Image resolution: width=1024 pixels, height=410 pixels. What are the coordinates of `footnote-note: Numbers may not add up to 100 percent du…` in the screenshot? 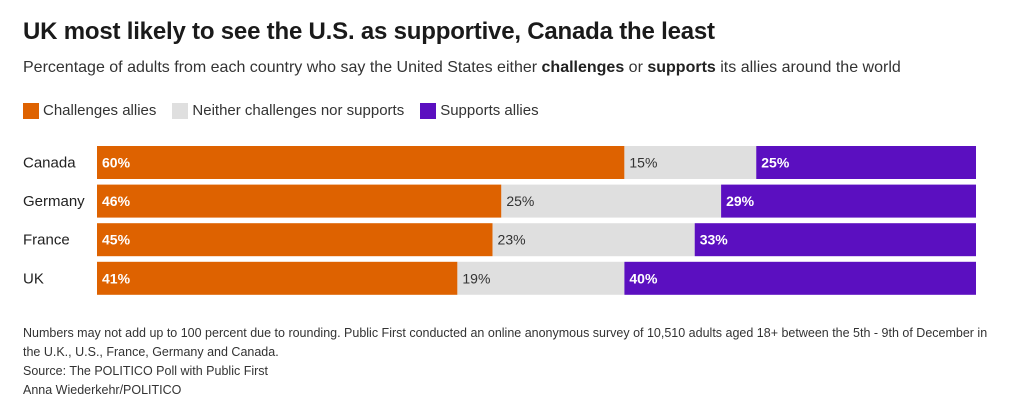 It's located at (505, 342).